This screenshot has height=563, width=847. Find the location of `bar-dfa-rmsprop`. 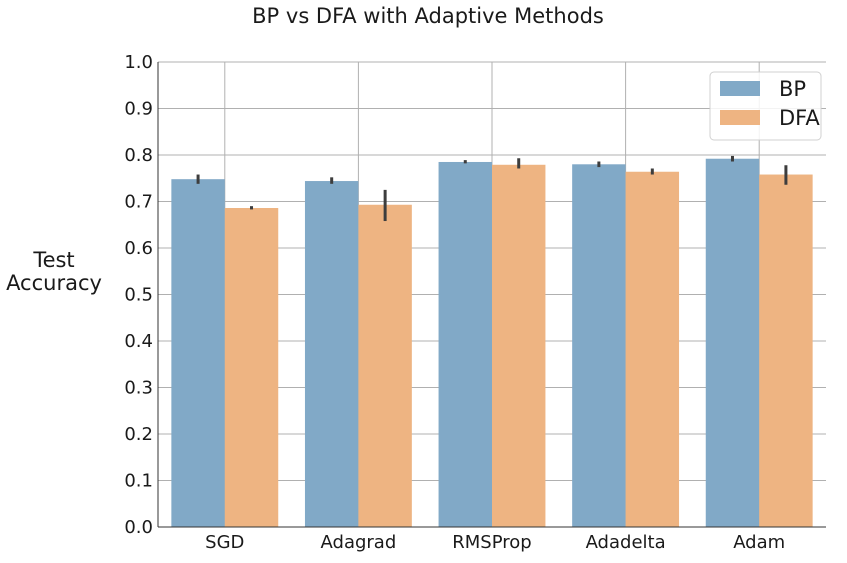

bar-dfa-rmsprop is located at coordinates (519, 345).